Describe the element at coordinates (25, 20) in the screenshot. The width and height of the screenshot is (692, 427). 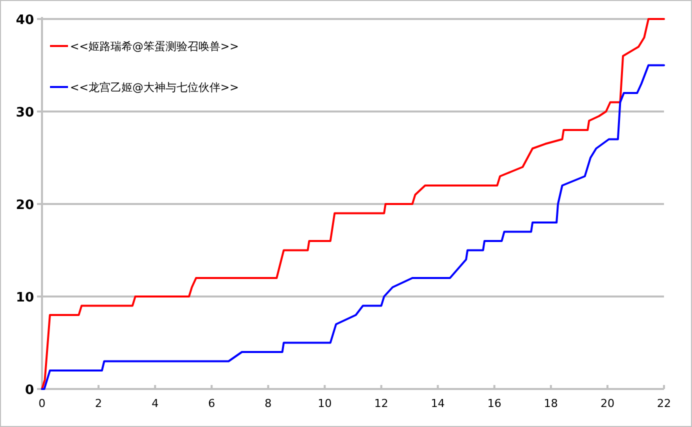
I see `y-tick-label: 40` at that location.